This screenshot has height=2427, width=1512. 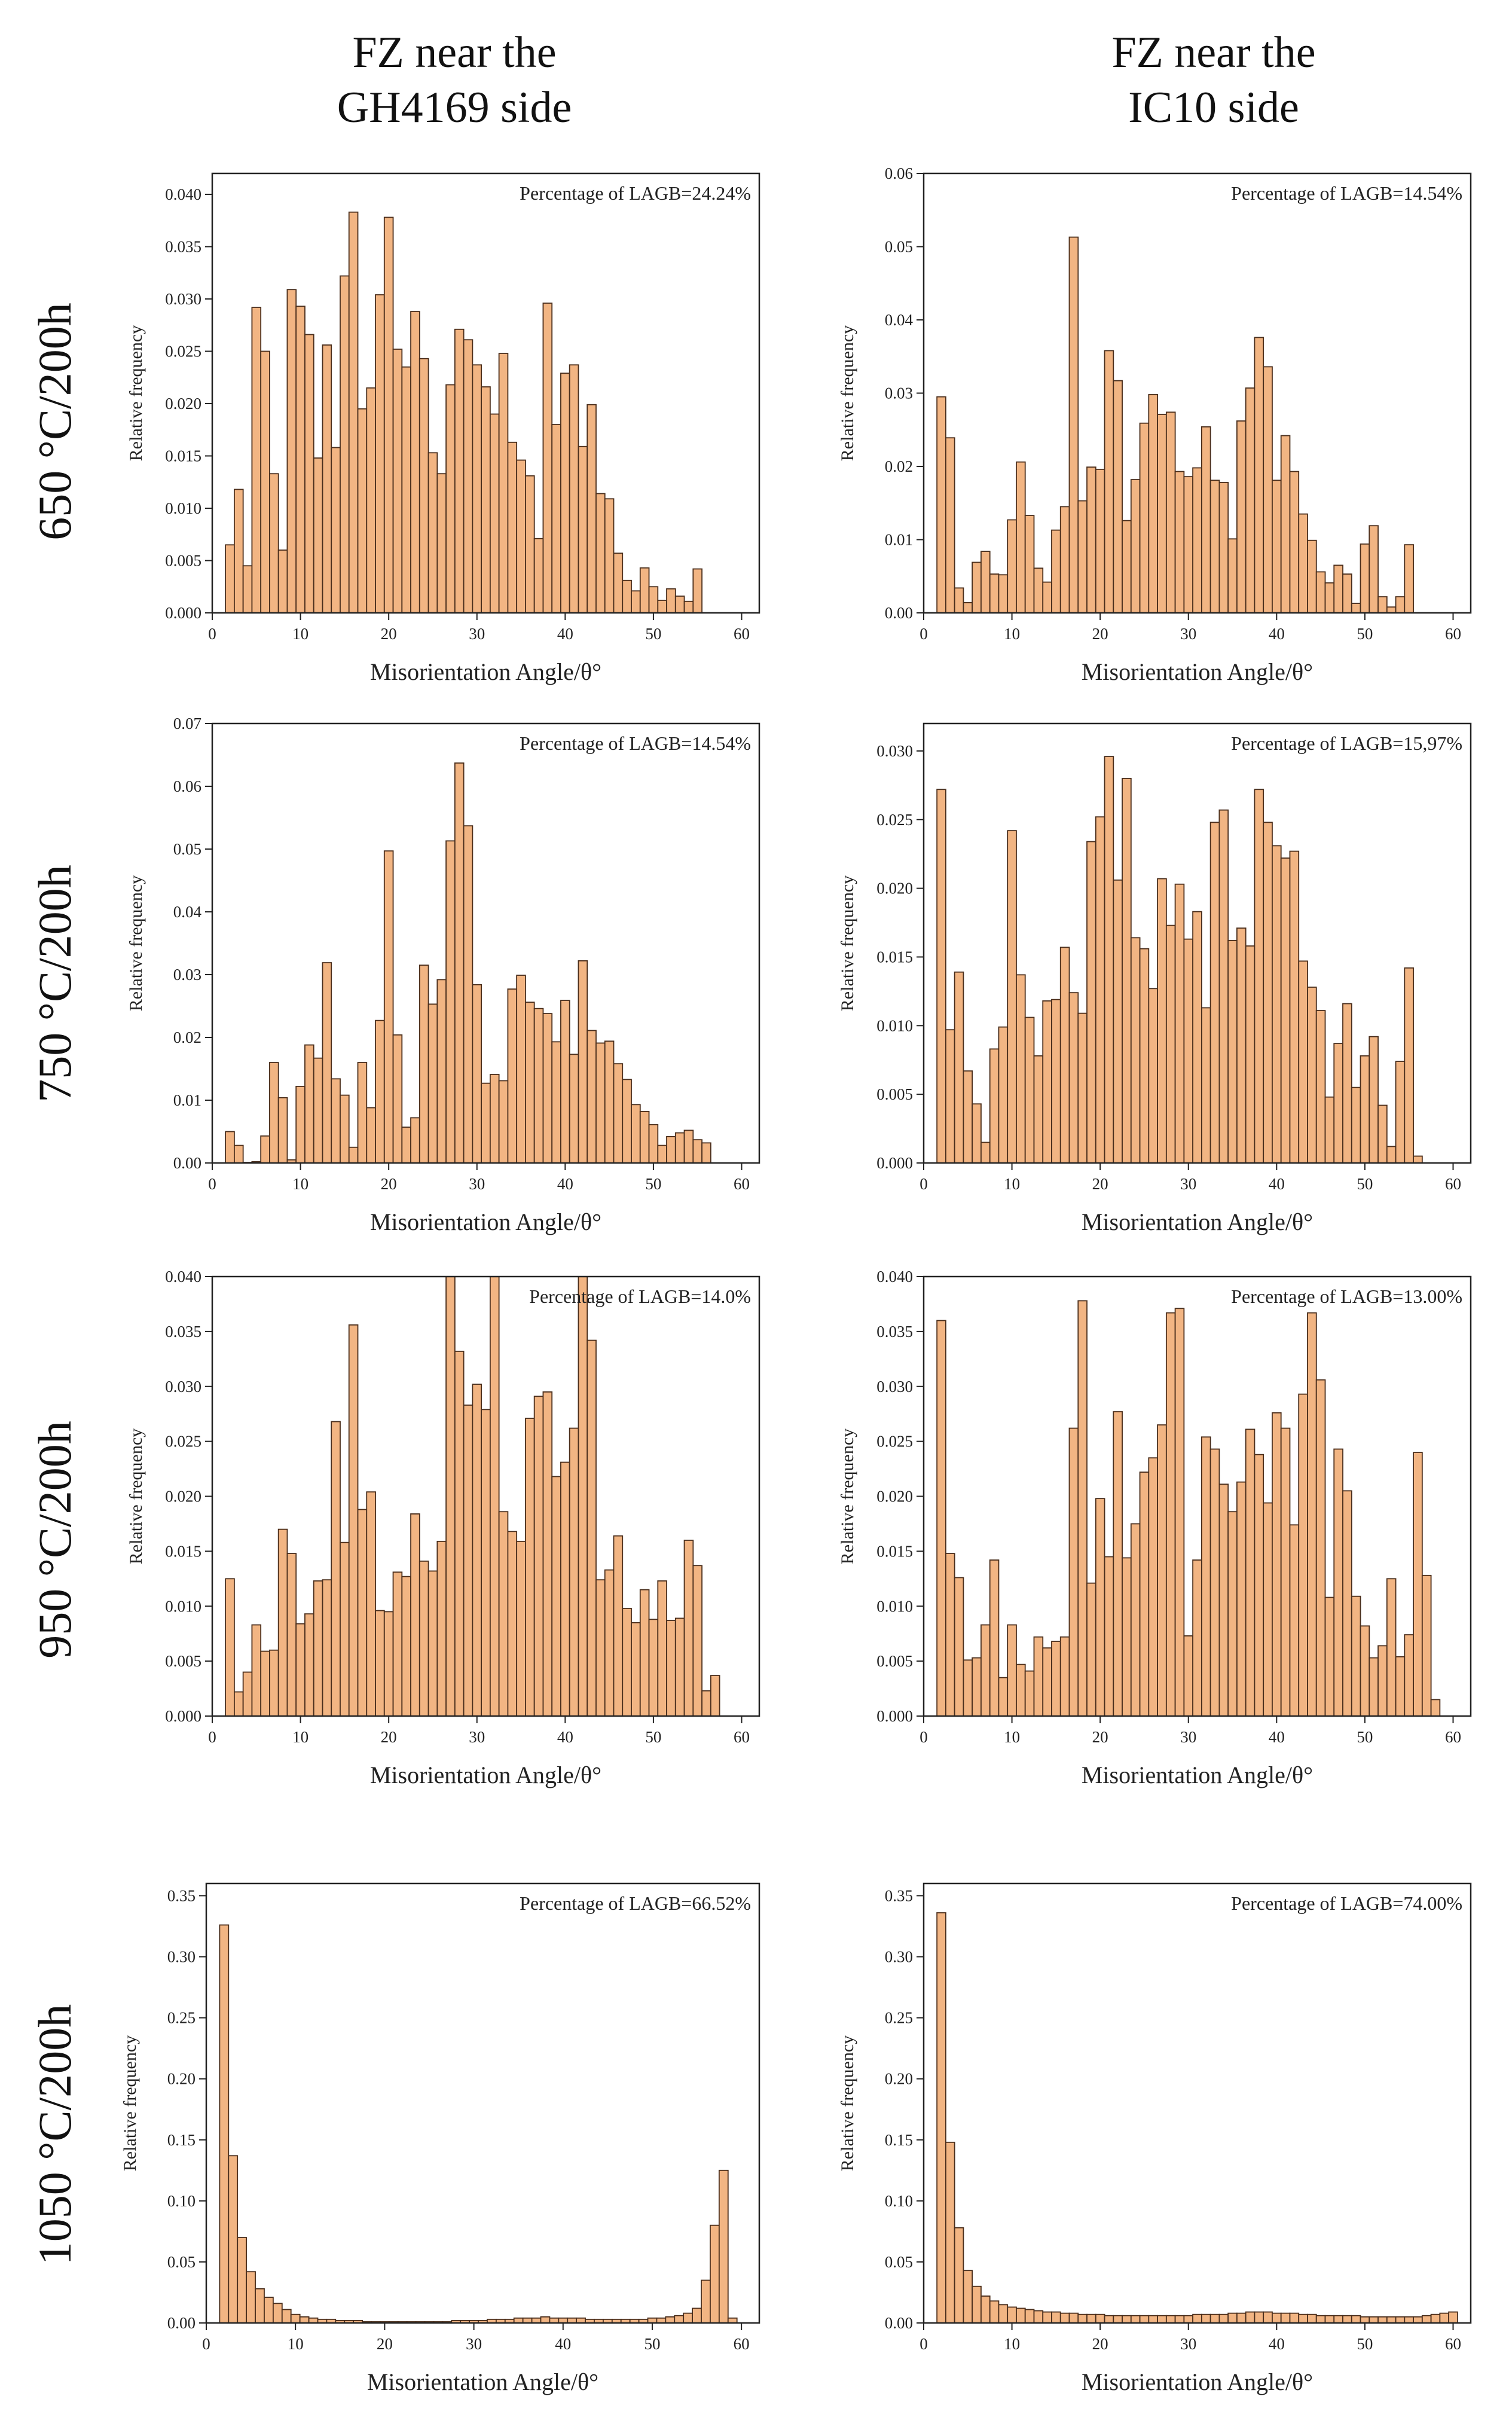 I want to click on y-tick-label: 0.020, so click(x=183, y=1497).